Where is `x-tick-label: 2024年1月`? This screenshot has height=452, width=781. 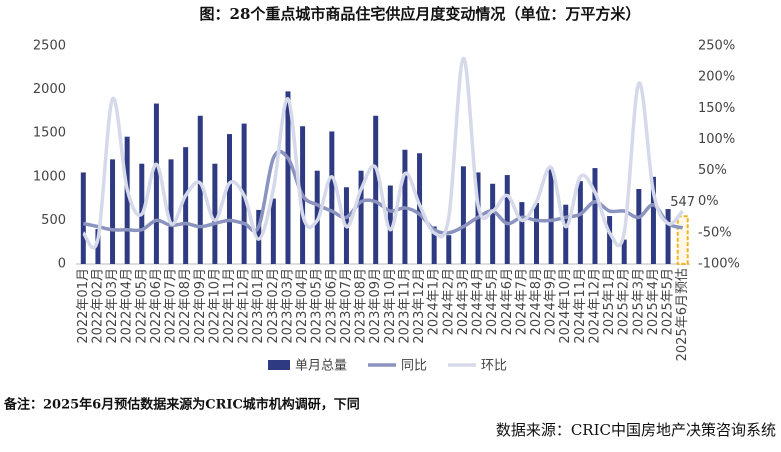
x-tick-label: 2024年1月 is located at coordinates (434, 301).